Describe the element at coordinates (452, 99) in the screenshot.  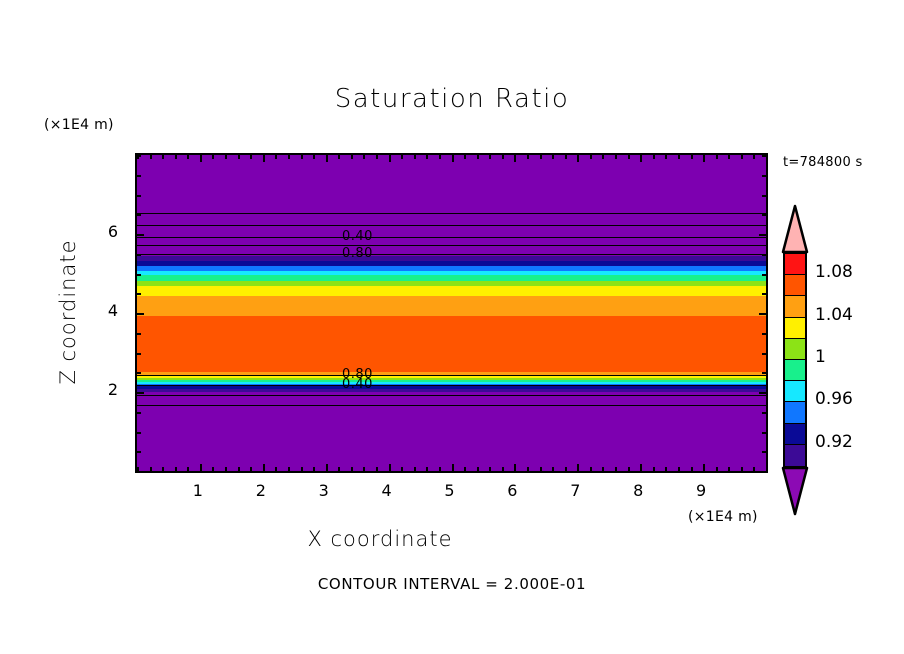
I see `page-title: Saturation Ratio` at that location.